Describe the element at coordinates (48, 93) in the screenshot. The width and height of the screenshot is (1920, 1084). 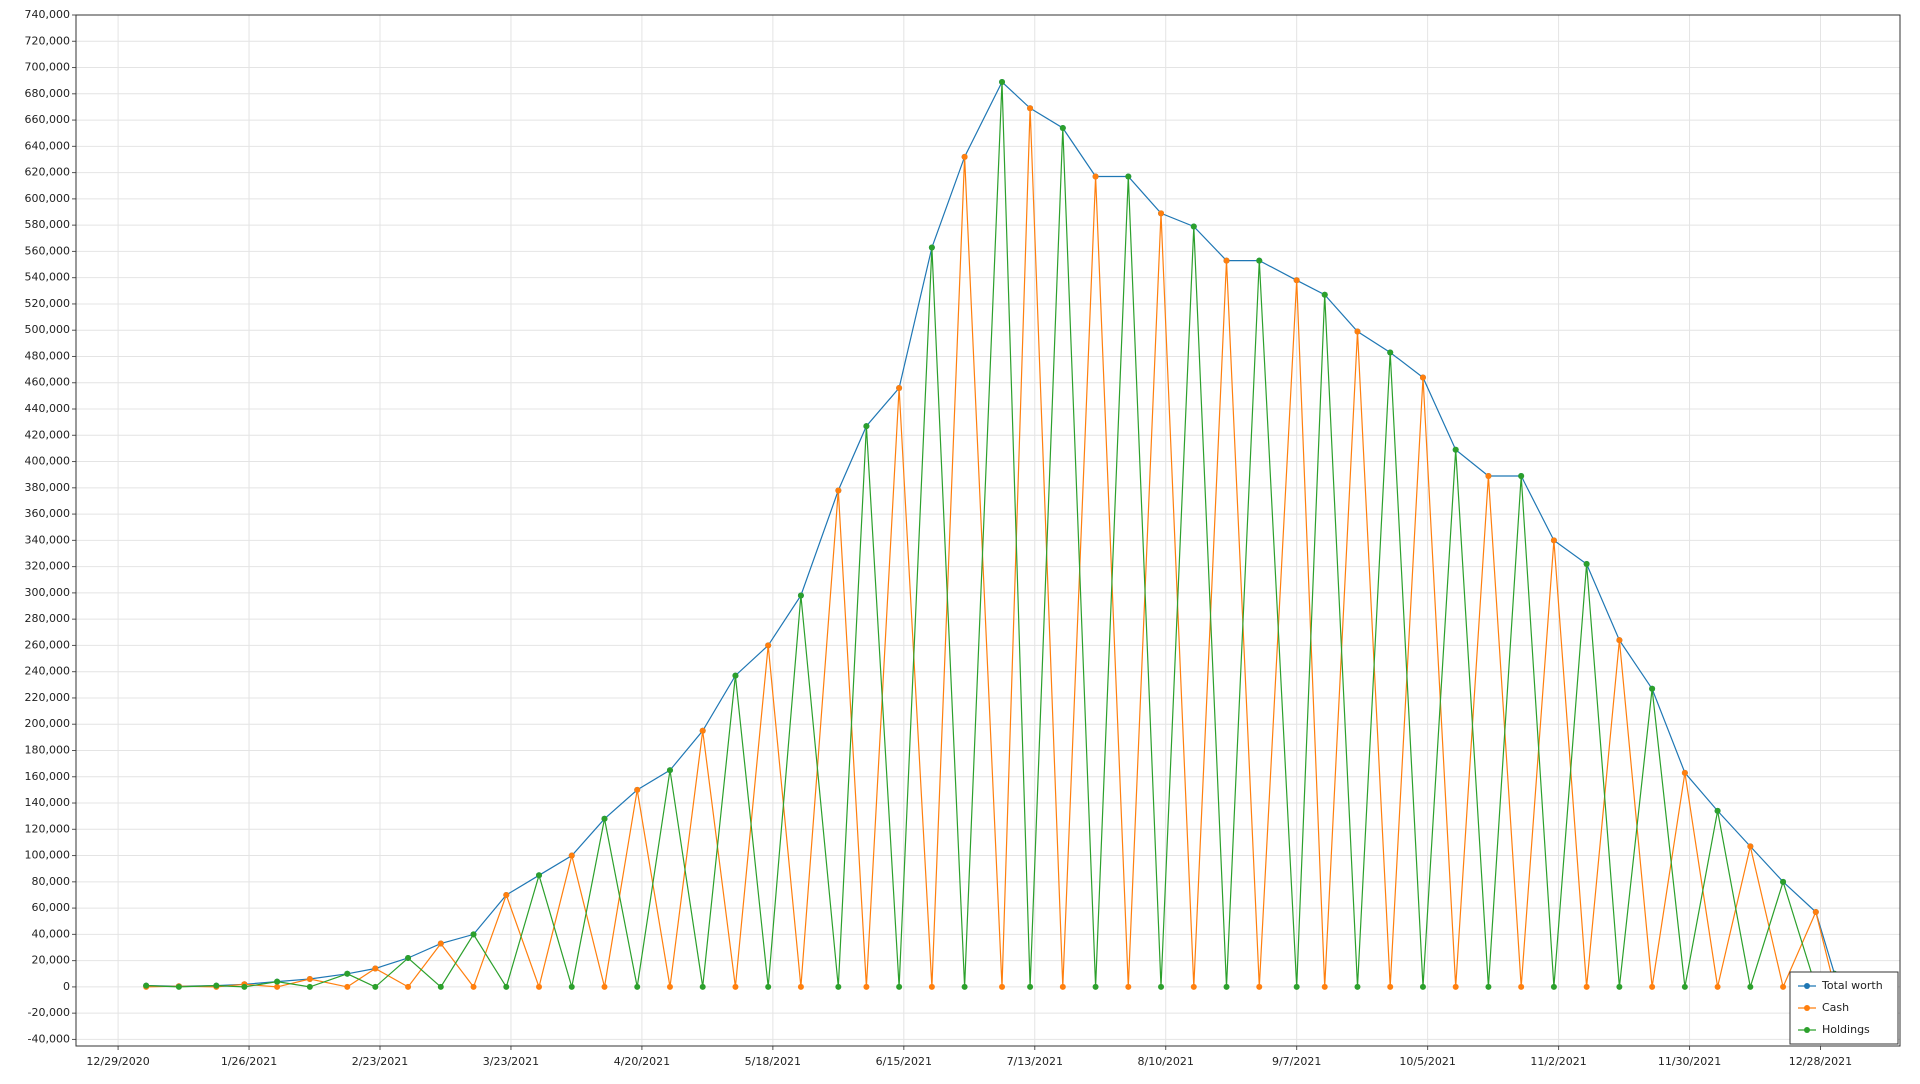
I see `y-tick-label: 680,000` at that location.